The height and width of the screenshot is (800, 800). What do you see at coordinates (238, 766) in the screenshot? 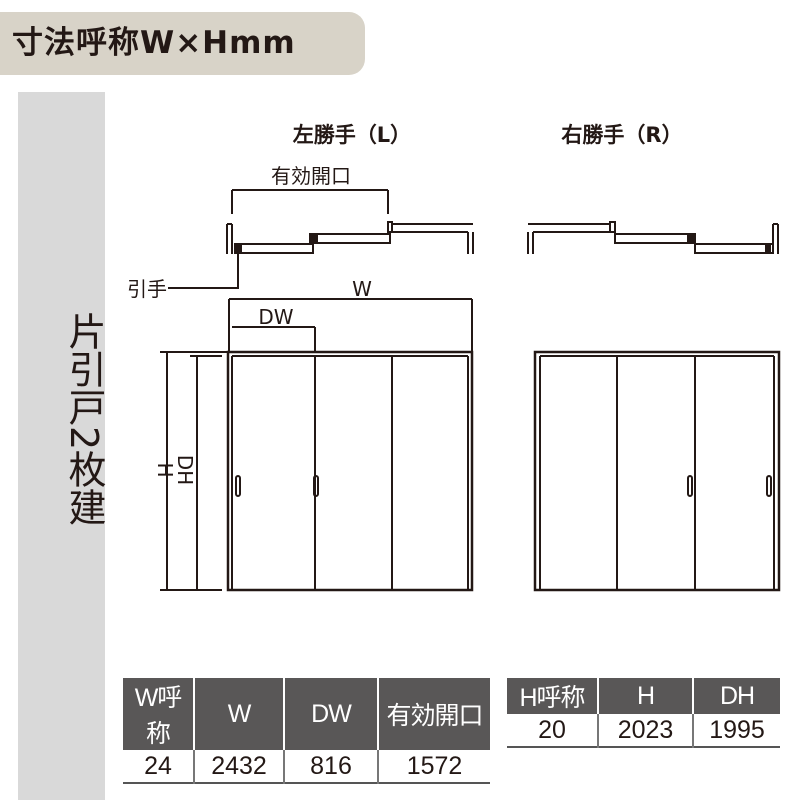
I see `value-cell: 2432` at bounding box center [238, 766].